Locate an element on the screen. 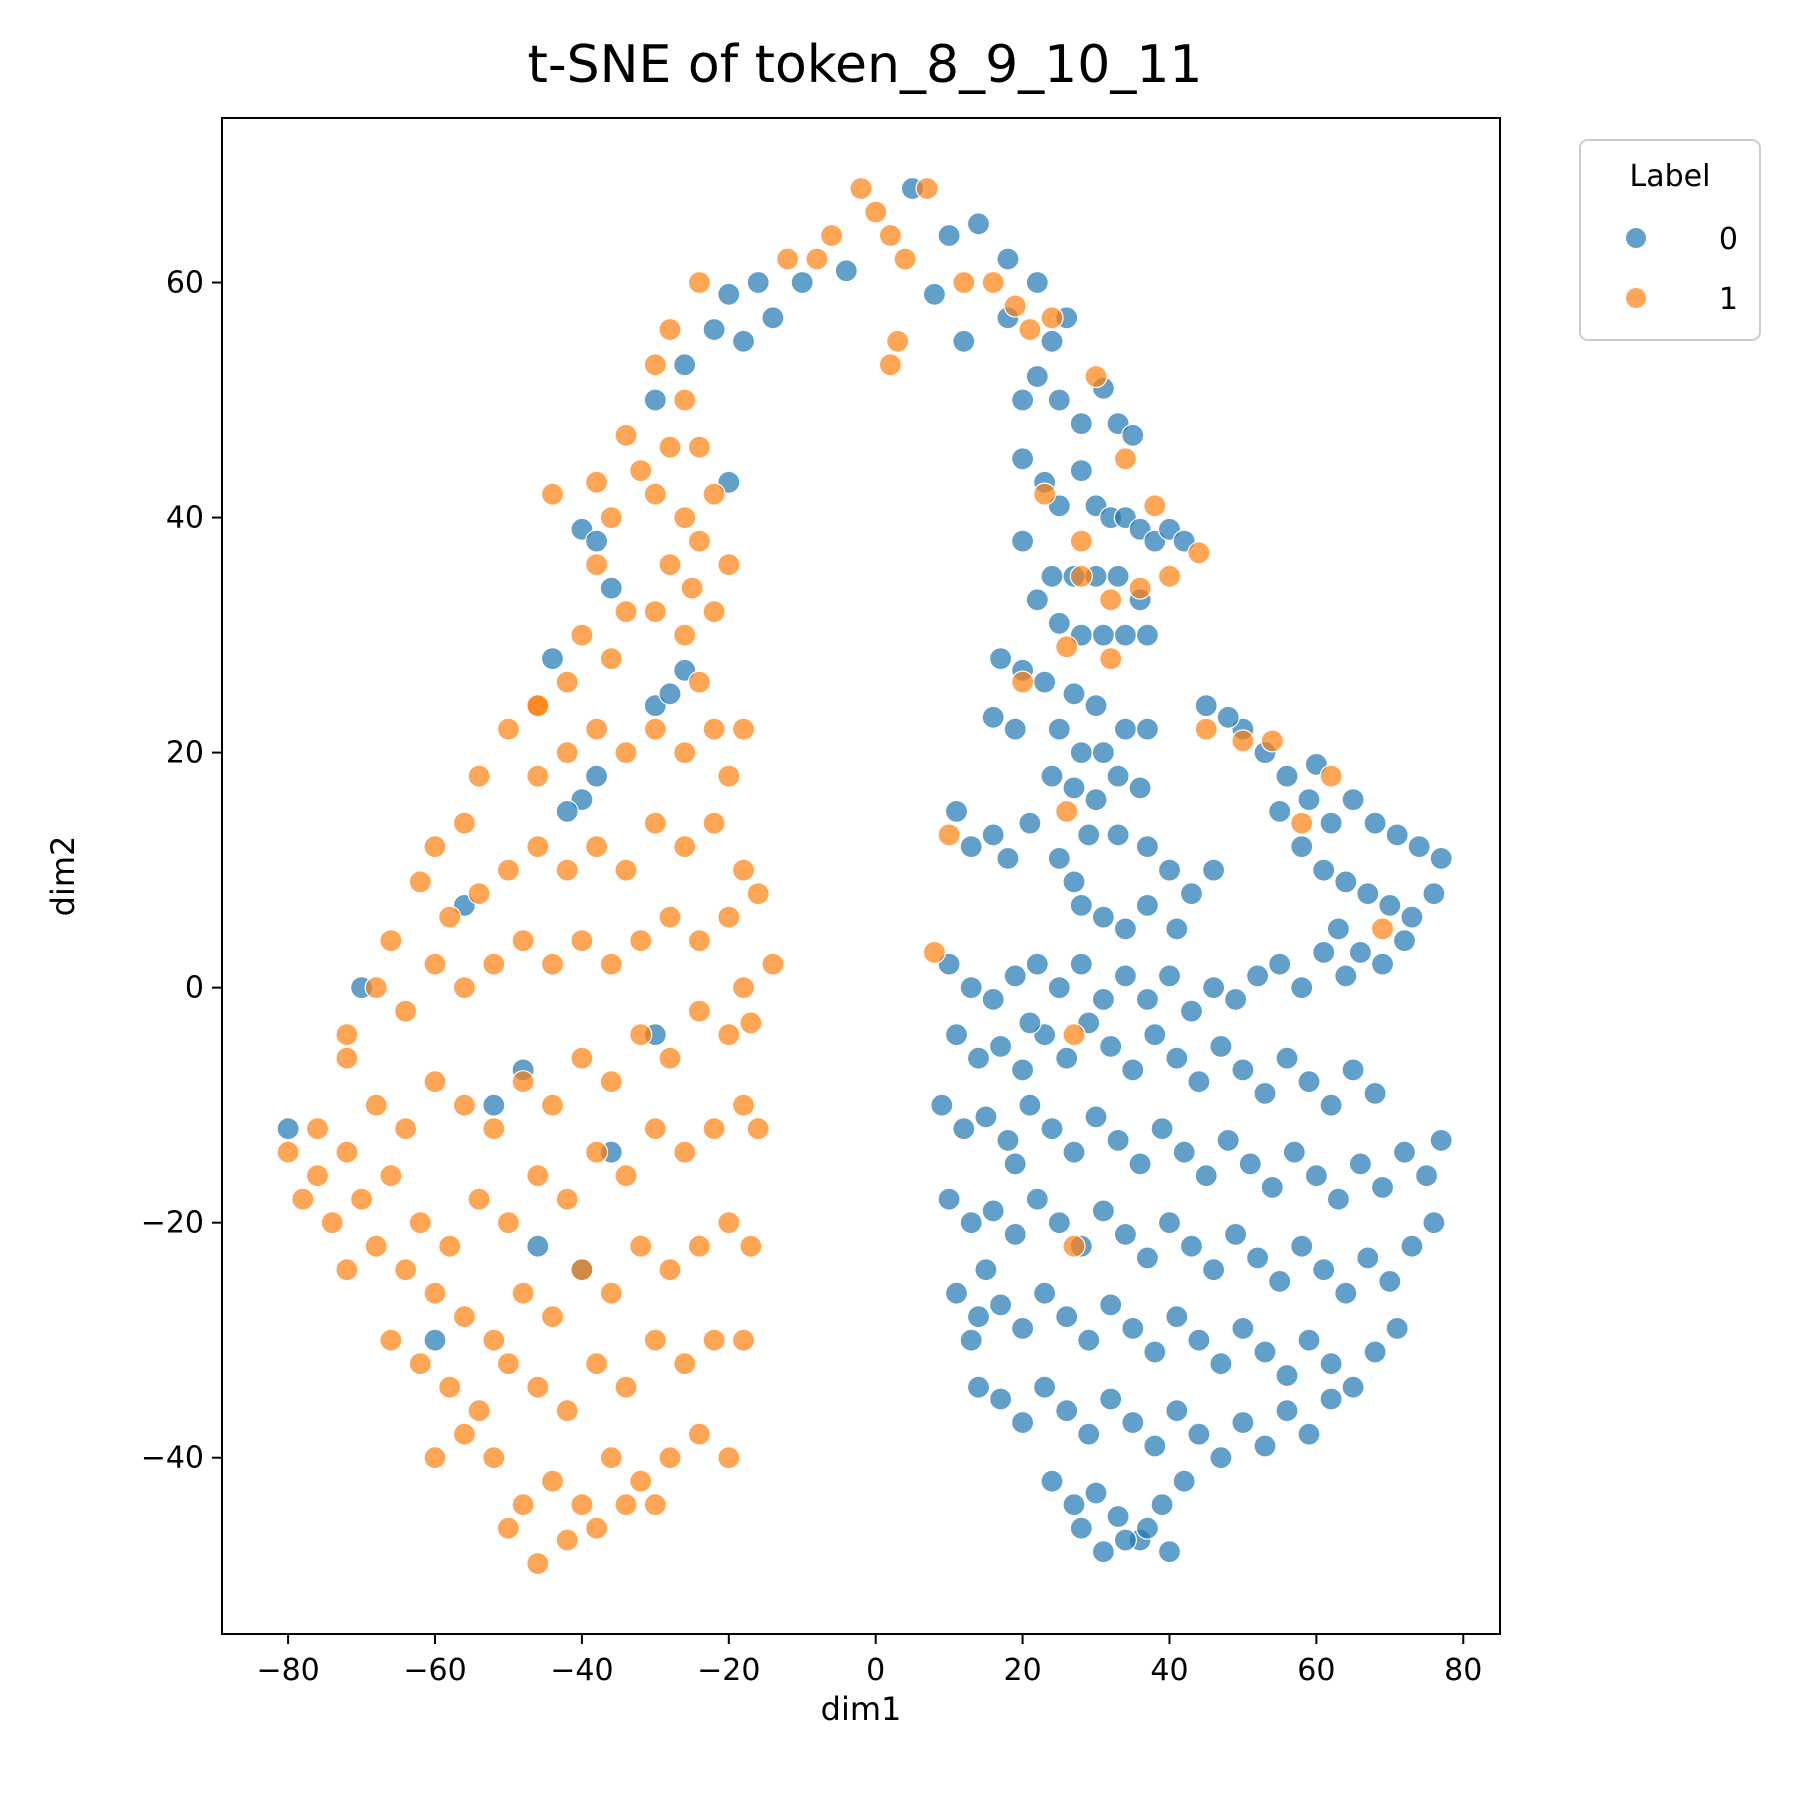  x-tick-label: 0 is located at coordinates (875, 1670).